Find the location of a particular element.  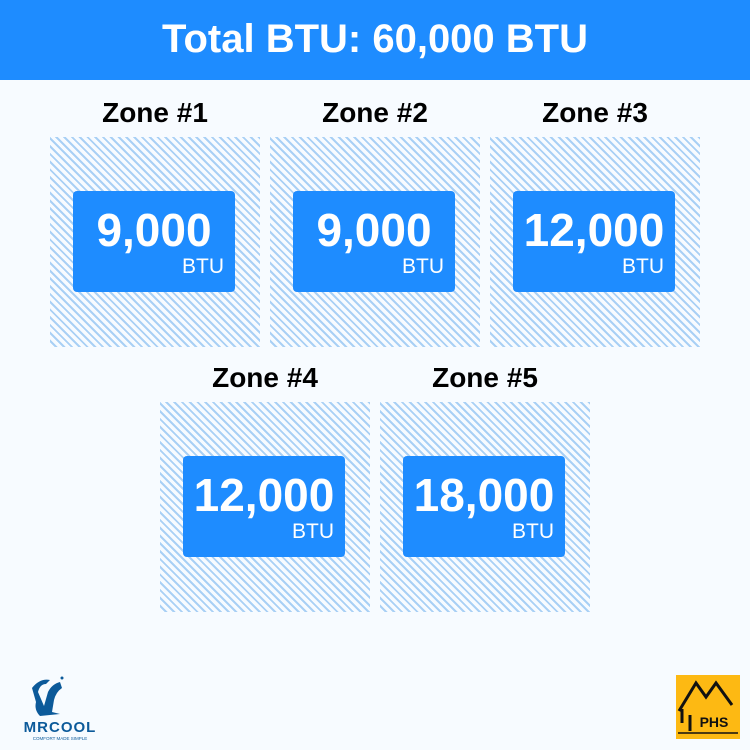

zone-2: Zone #2 9,000 BTU is located at coordinates (375, 222).